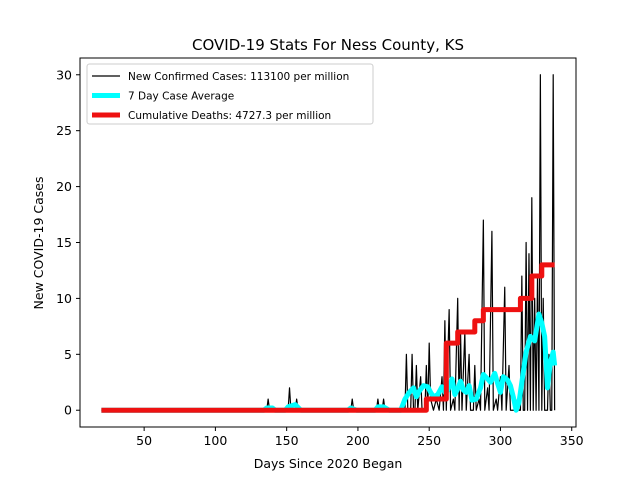  Describe the element at coordinates (64, 130) in the screenshot. I see `y-tick-label: 25` at that location.